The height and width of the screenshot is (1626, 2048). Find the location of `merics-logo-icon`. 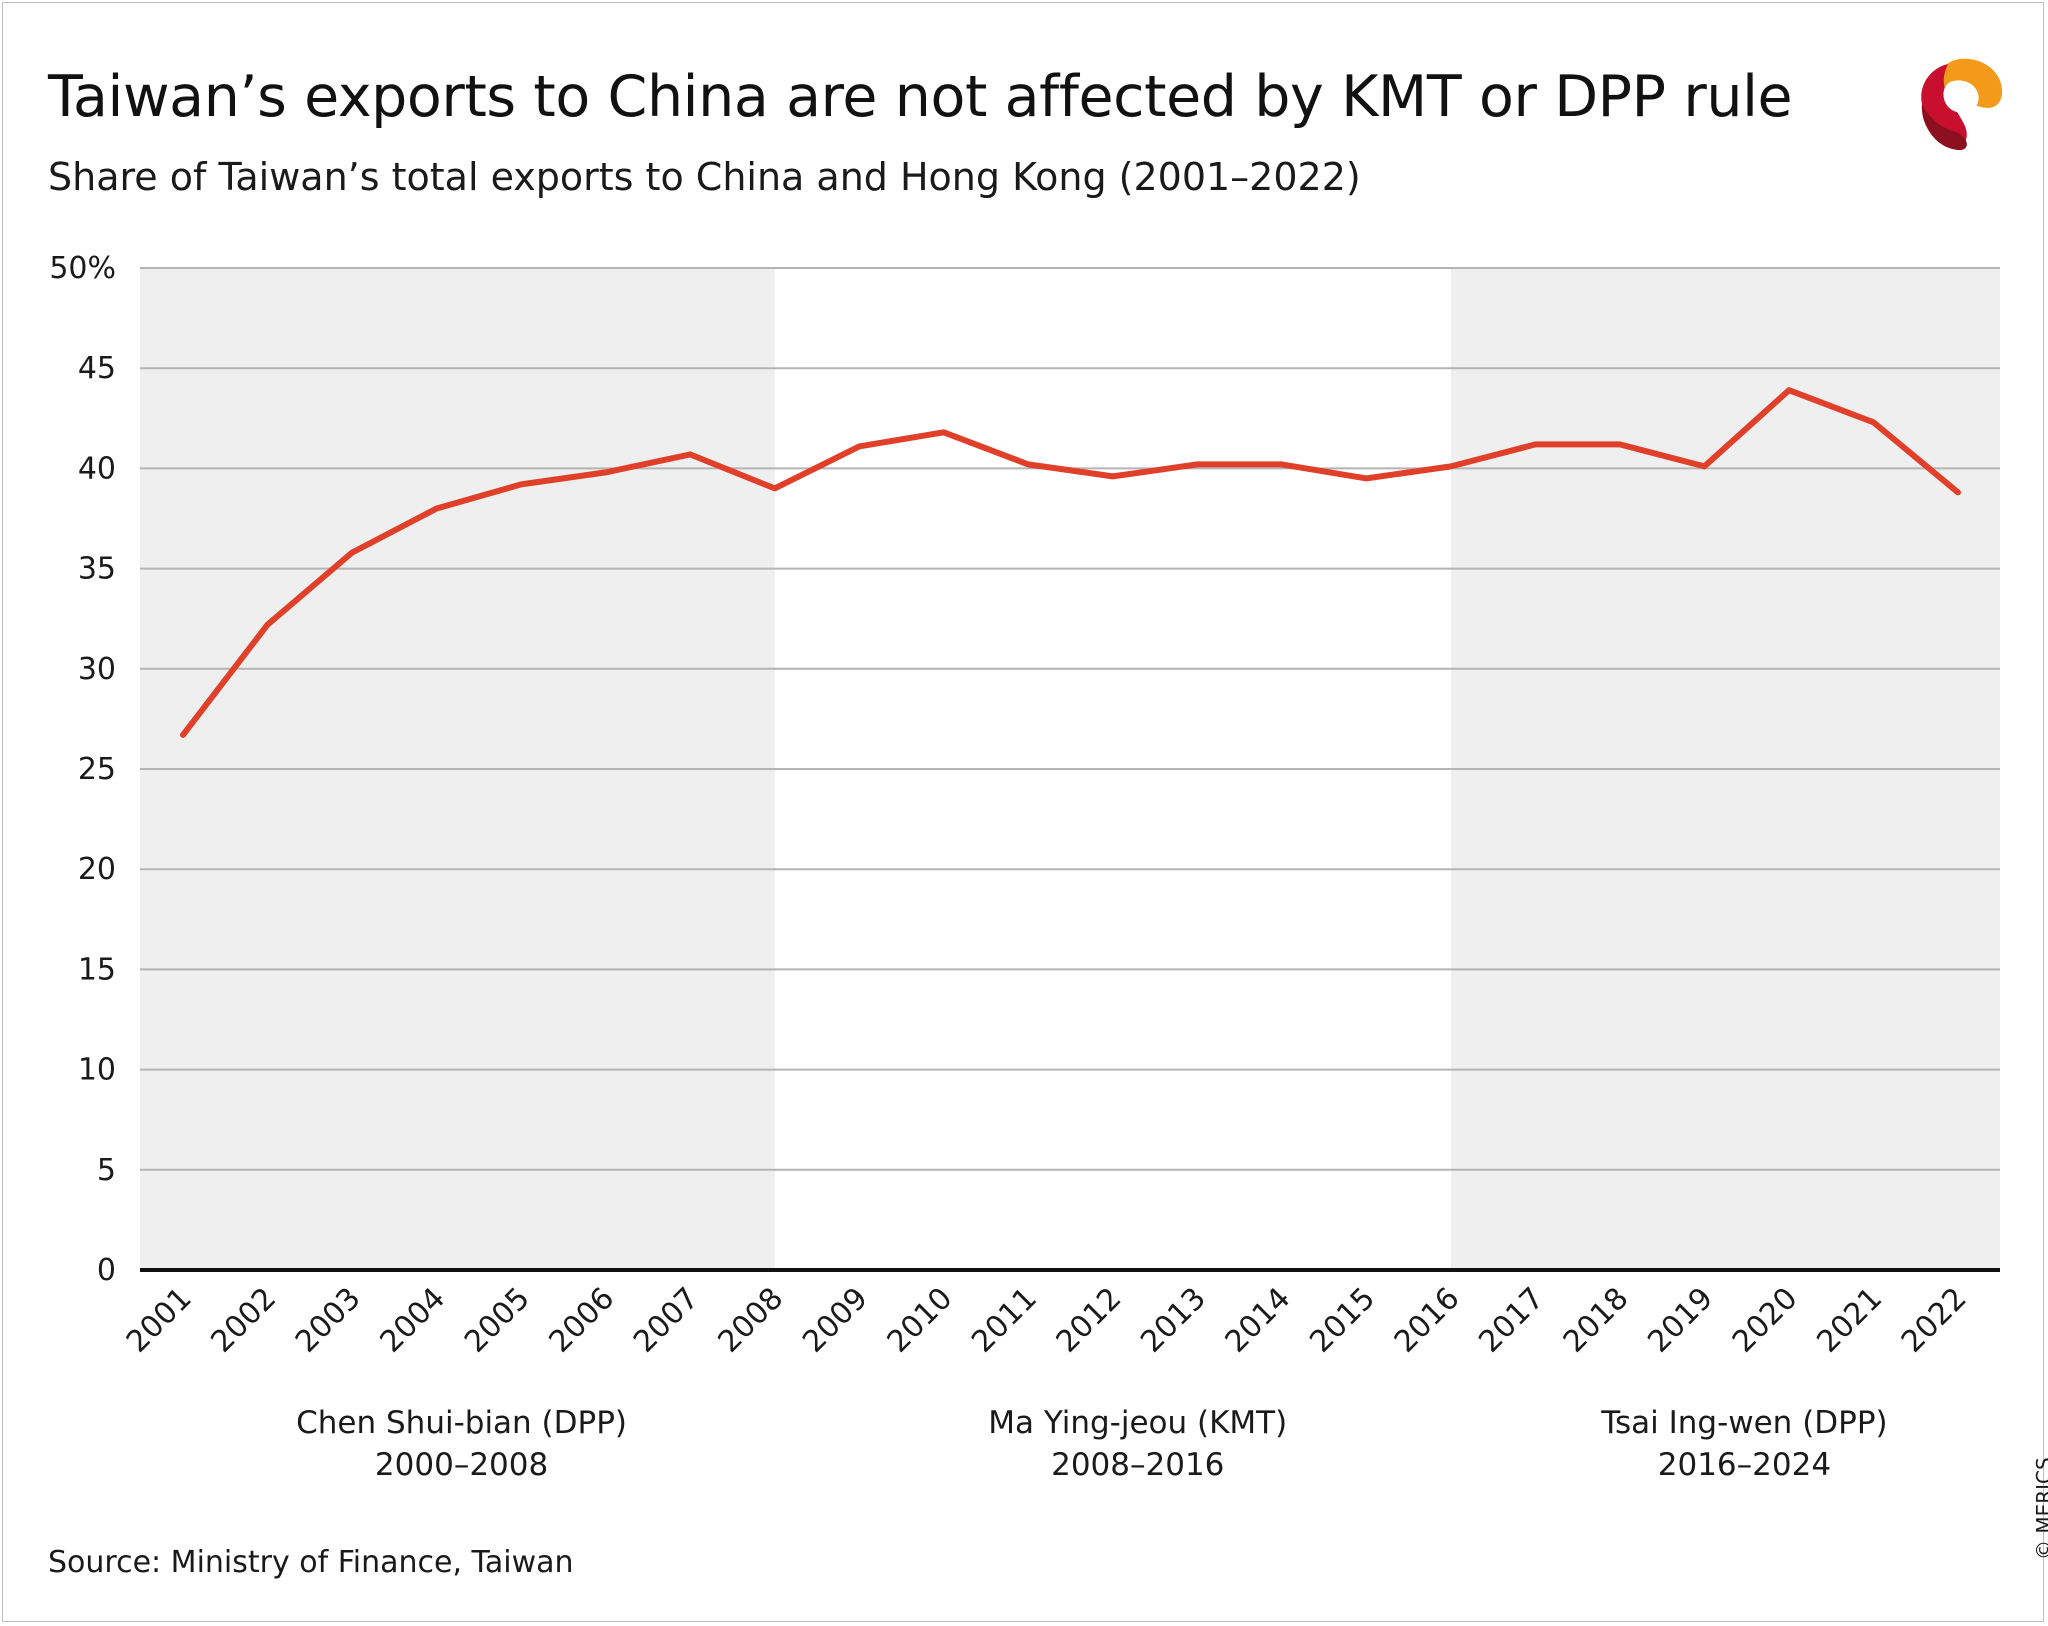

merics-logo-icon is located at coordinates (1962, 104).